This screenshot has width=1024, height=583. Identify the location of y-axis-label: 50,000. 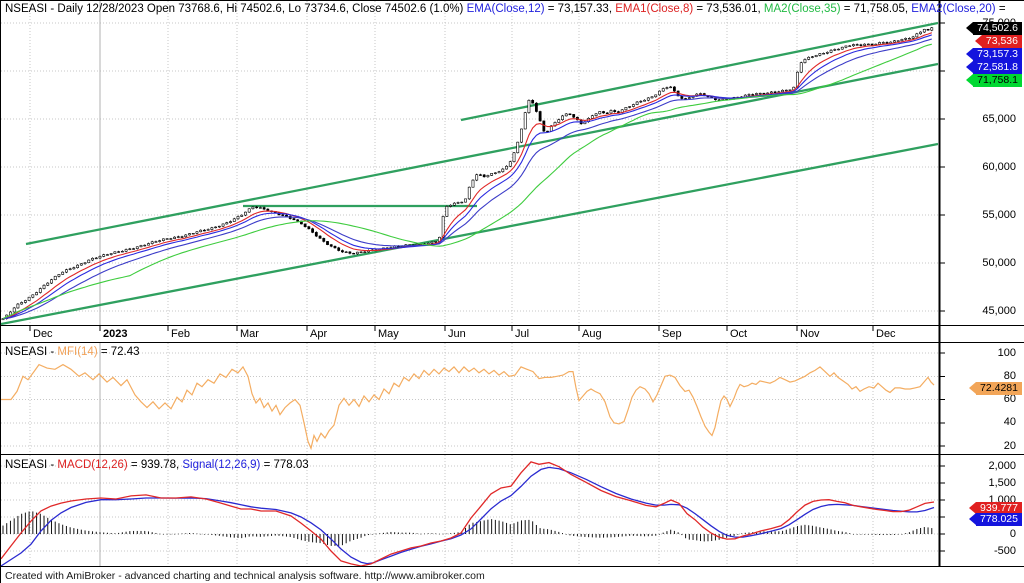
(999, 262).